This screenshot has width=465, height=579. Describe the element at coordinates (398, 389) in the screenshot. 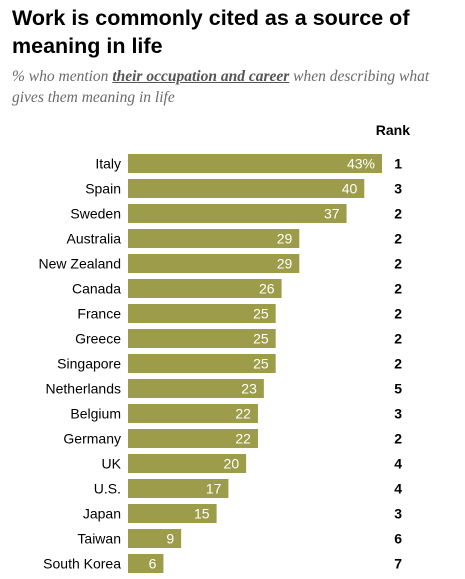

I see `rank-value: 5` at that location.